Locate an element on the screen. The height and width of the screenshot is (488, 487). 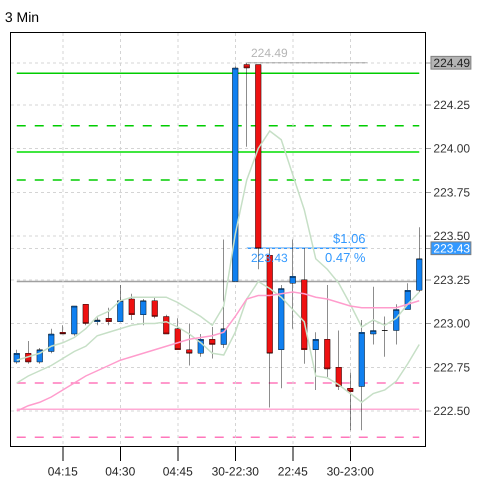
x-tick-label: 30-22:30 is located at coordinates (236, 471).